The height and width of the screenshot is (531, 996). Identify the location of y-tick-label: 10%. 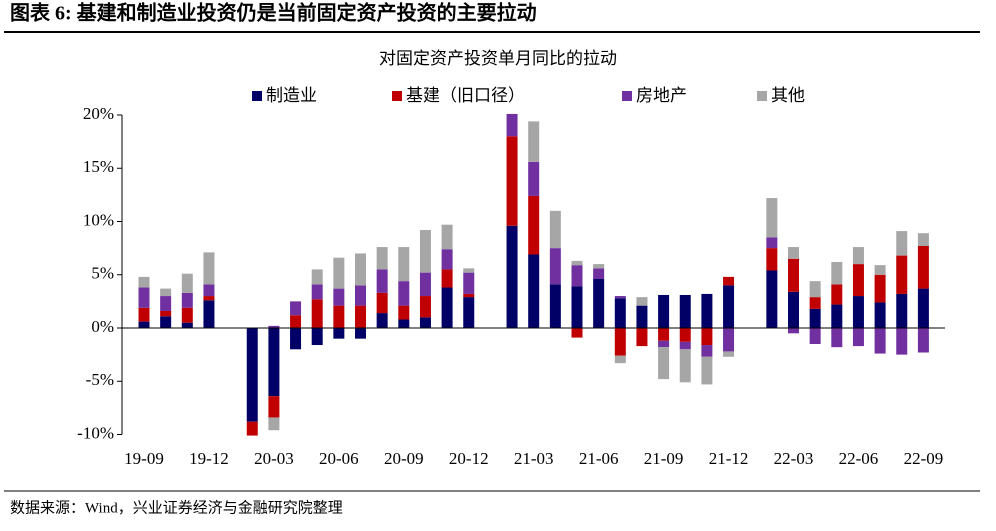
(98, 219).